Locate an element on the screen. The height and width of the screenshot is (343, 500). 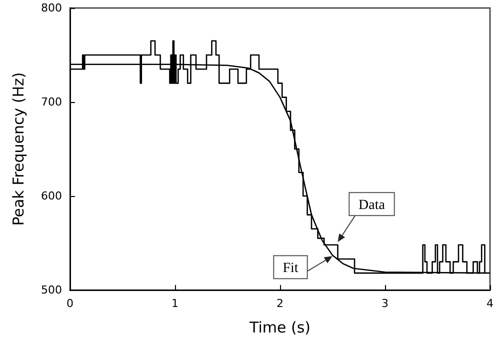
x-tick-label: 2 is located at coordinates (280, 303).